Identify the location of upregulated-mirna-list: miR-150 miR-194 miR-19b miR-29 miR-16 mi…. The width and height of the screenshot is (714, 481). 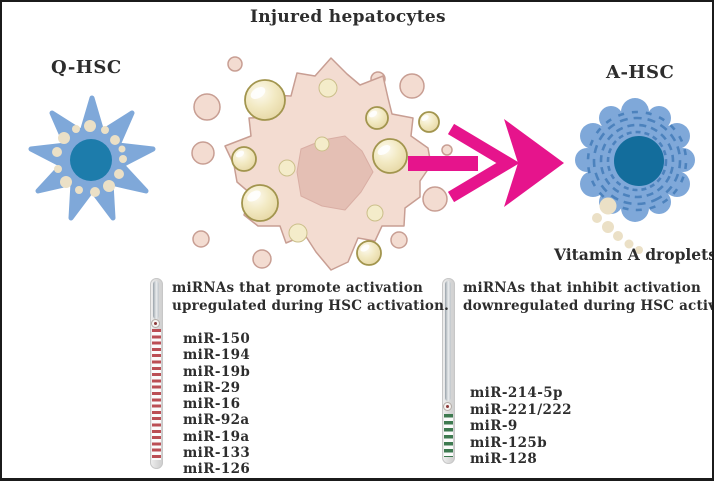
(216, 404).